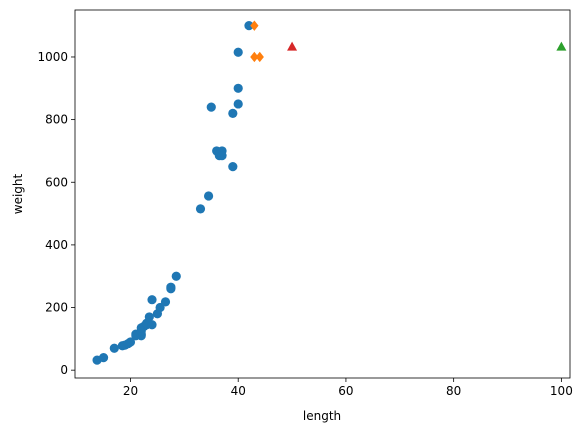 The width and height of the screenshot is (580, 432). What do you see at coordinates (345, 391) in the screenshot?
I see `x-tick-label: 60` at bounding box center [345, 391].